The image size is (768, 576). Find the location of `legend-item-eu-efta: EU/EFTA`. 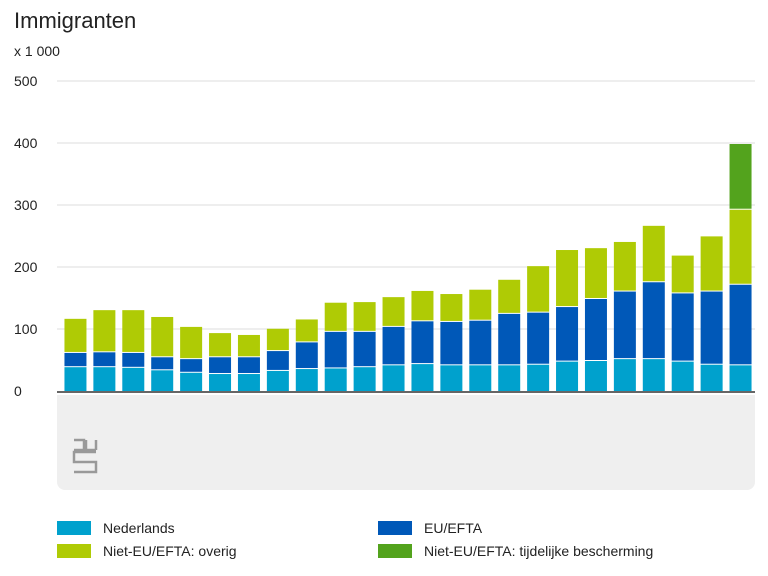

legend-item-eu-efta: EU/EFTA is located at coordinates (430, 528).